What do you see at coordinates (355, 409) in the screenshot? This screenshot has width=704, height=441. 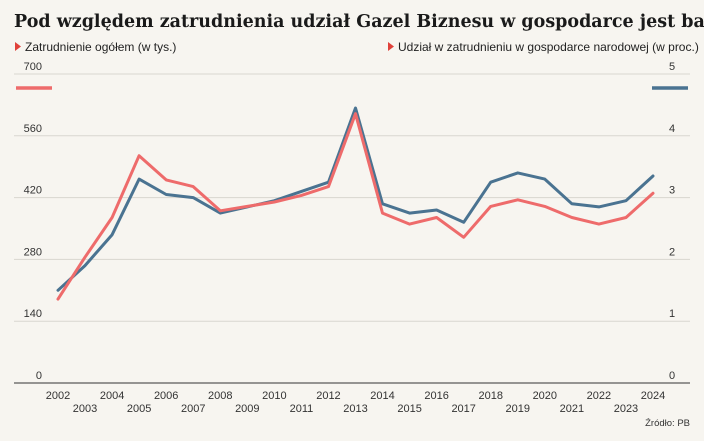 I see `x-axis-tick-label: 2013` at bounding box center [355, 409].